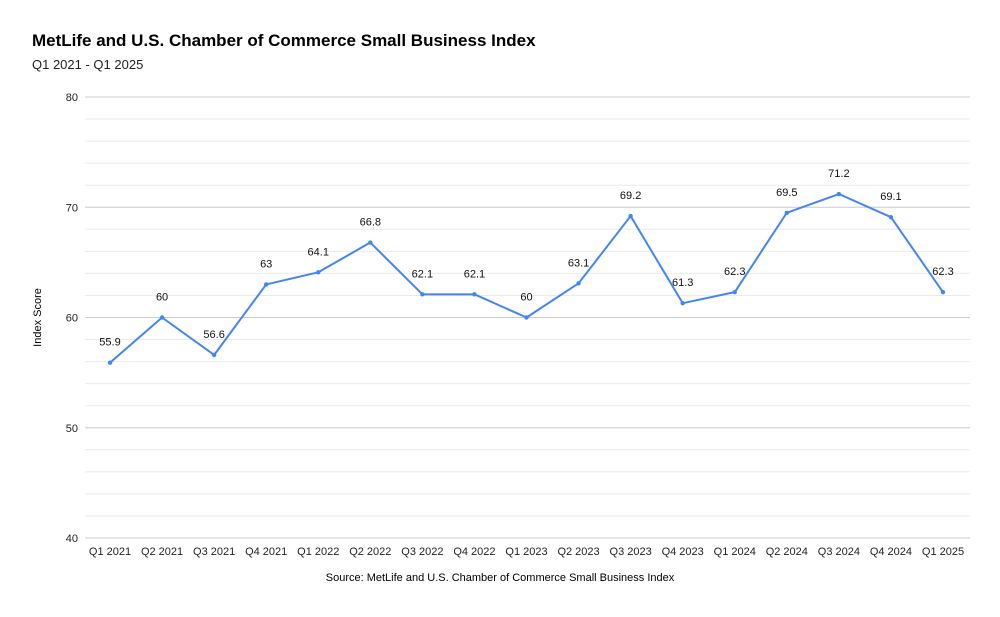  Describe the element at coordinates (839, 552) in the screenshot. I see `x-tick-label: Q3 2024` at that location.